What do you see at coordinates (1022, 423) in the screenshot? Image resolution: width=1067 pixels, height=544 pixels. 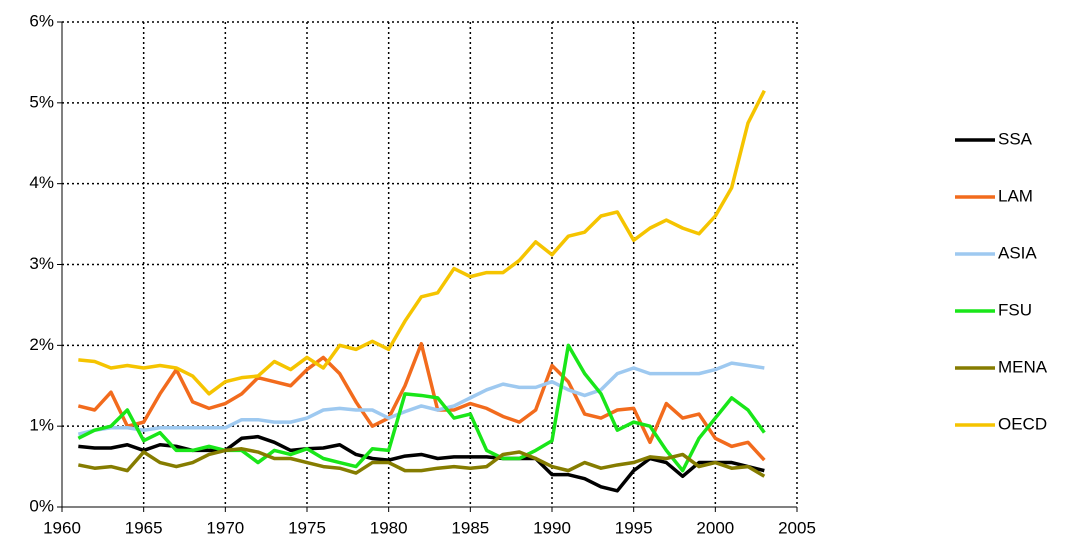 I see `legend-label: OECD` at bounding box center [1022, 423].